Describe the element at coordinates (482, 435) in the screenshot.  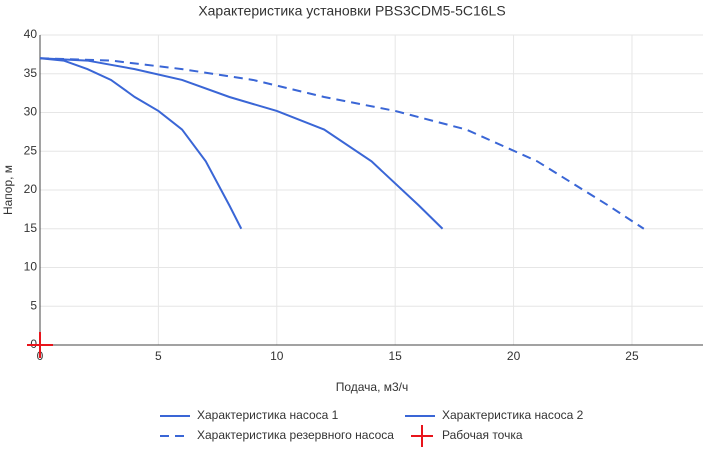
I see `legend-label: Рабочая точка` at that location.